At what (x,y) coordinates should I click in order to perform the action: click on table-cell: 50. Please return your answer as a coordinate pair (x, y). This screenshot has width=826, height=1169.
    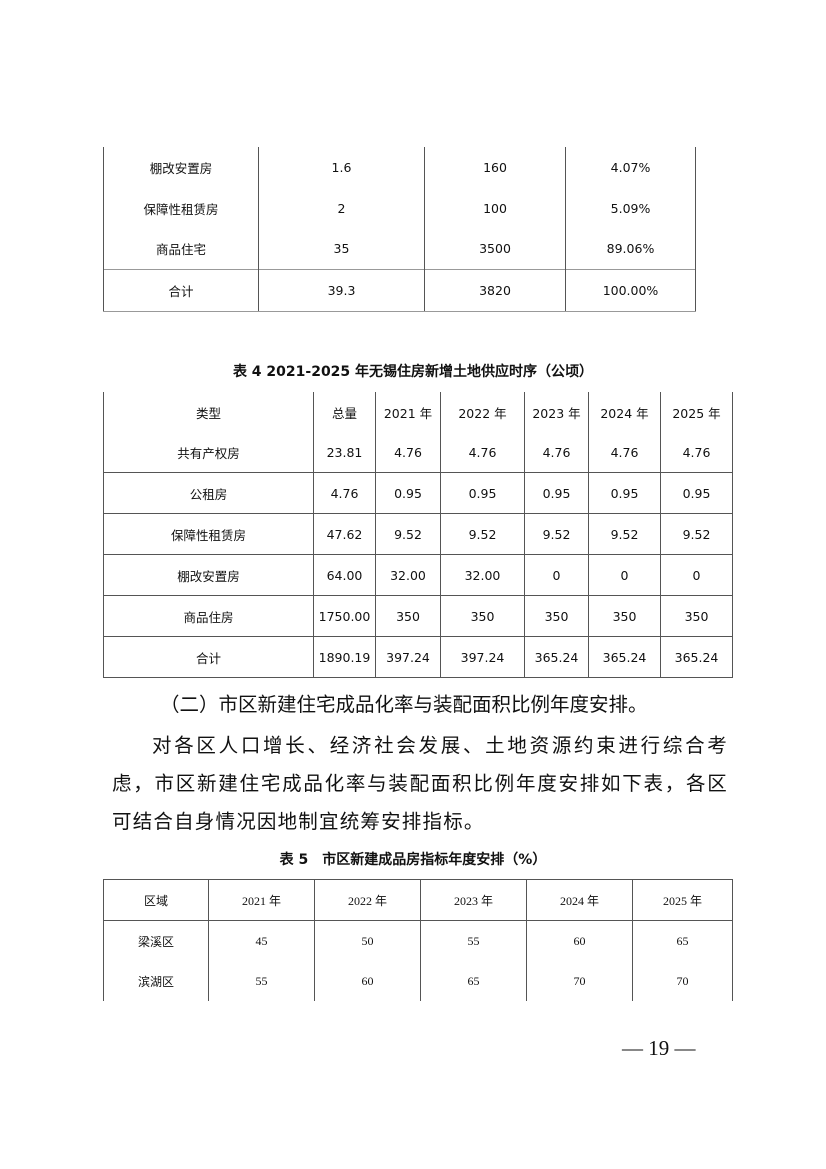
    Looking at the image, I should click on (367, 940).